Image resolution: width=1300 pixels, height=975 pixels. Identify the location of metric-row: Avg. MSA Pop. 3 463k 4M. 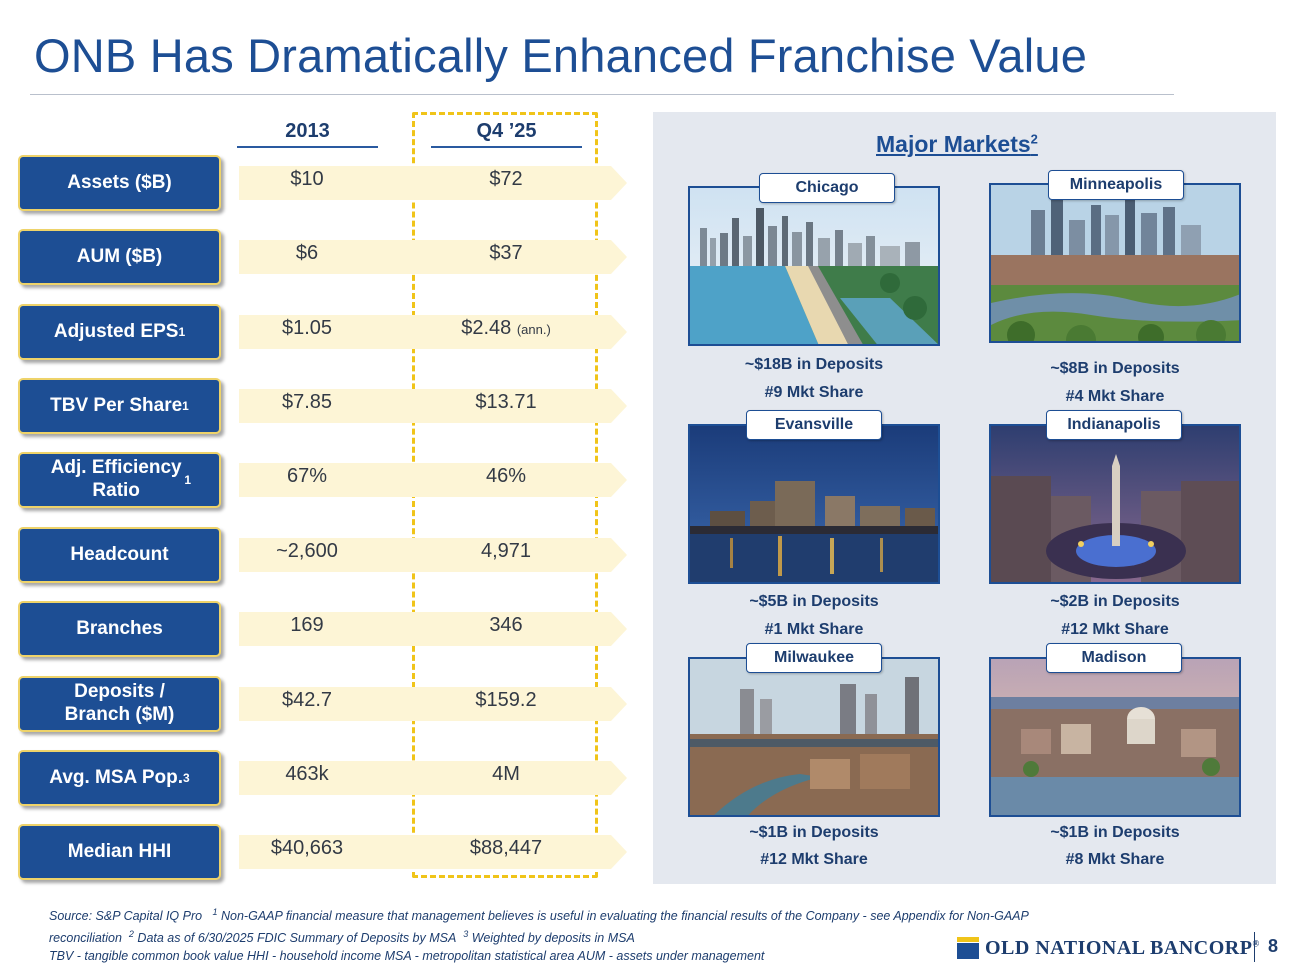
(322, 778).